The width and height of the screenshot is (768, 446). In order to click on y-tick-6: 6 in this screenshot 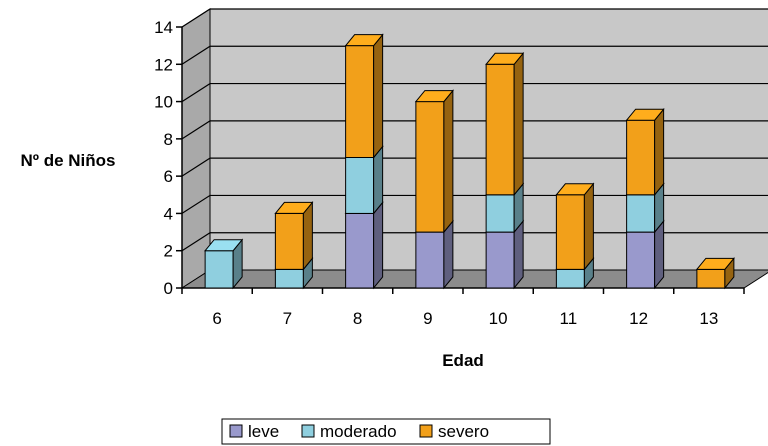, I will do `click(168, 176)`.